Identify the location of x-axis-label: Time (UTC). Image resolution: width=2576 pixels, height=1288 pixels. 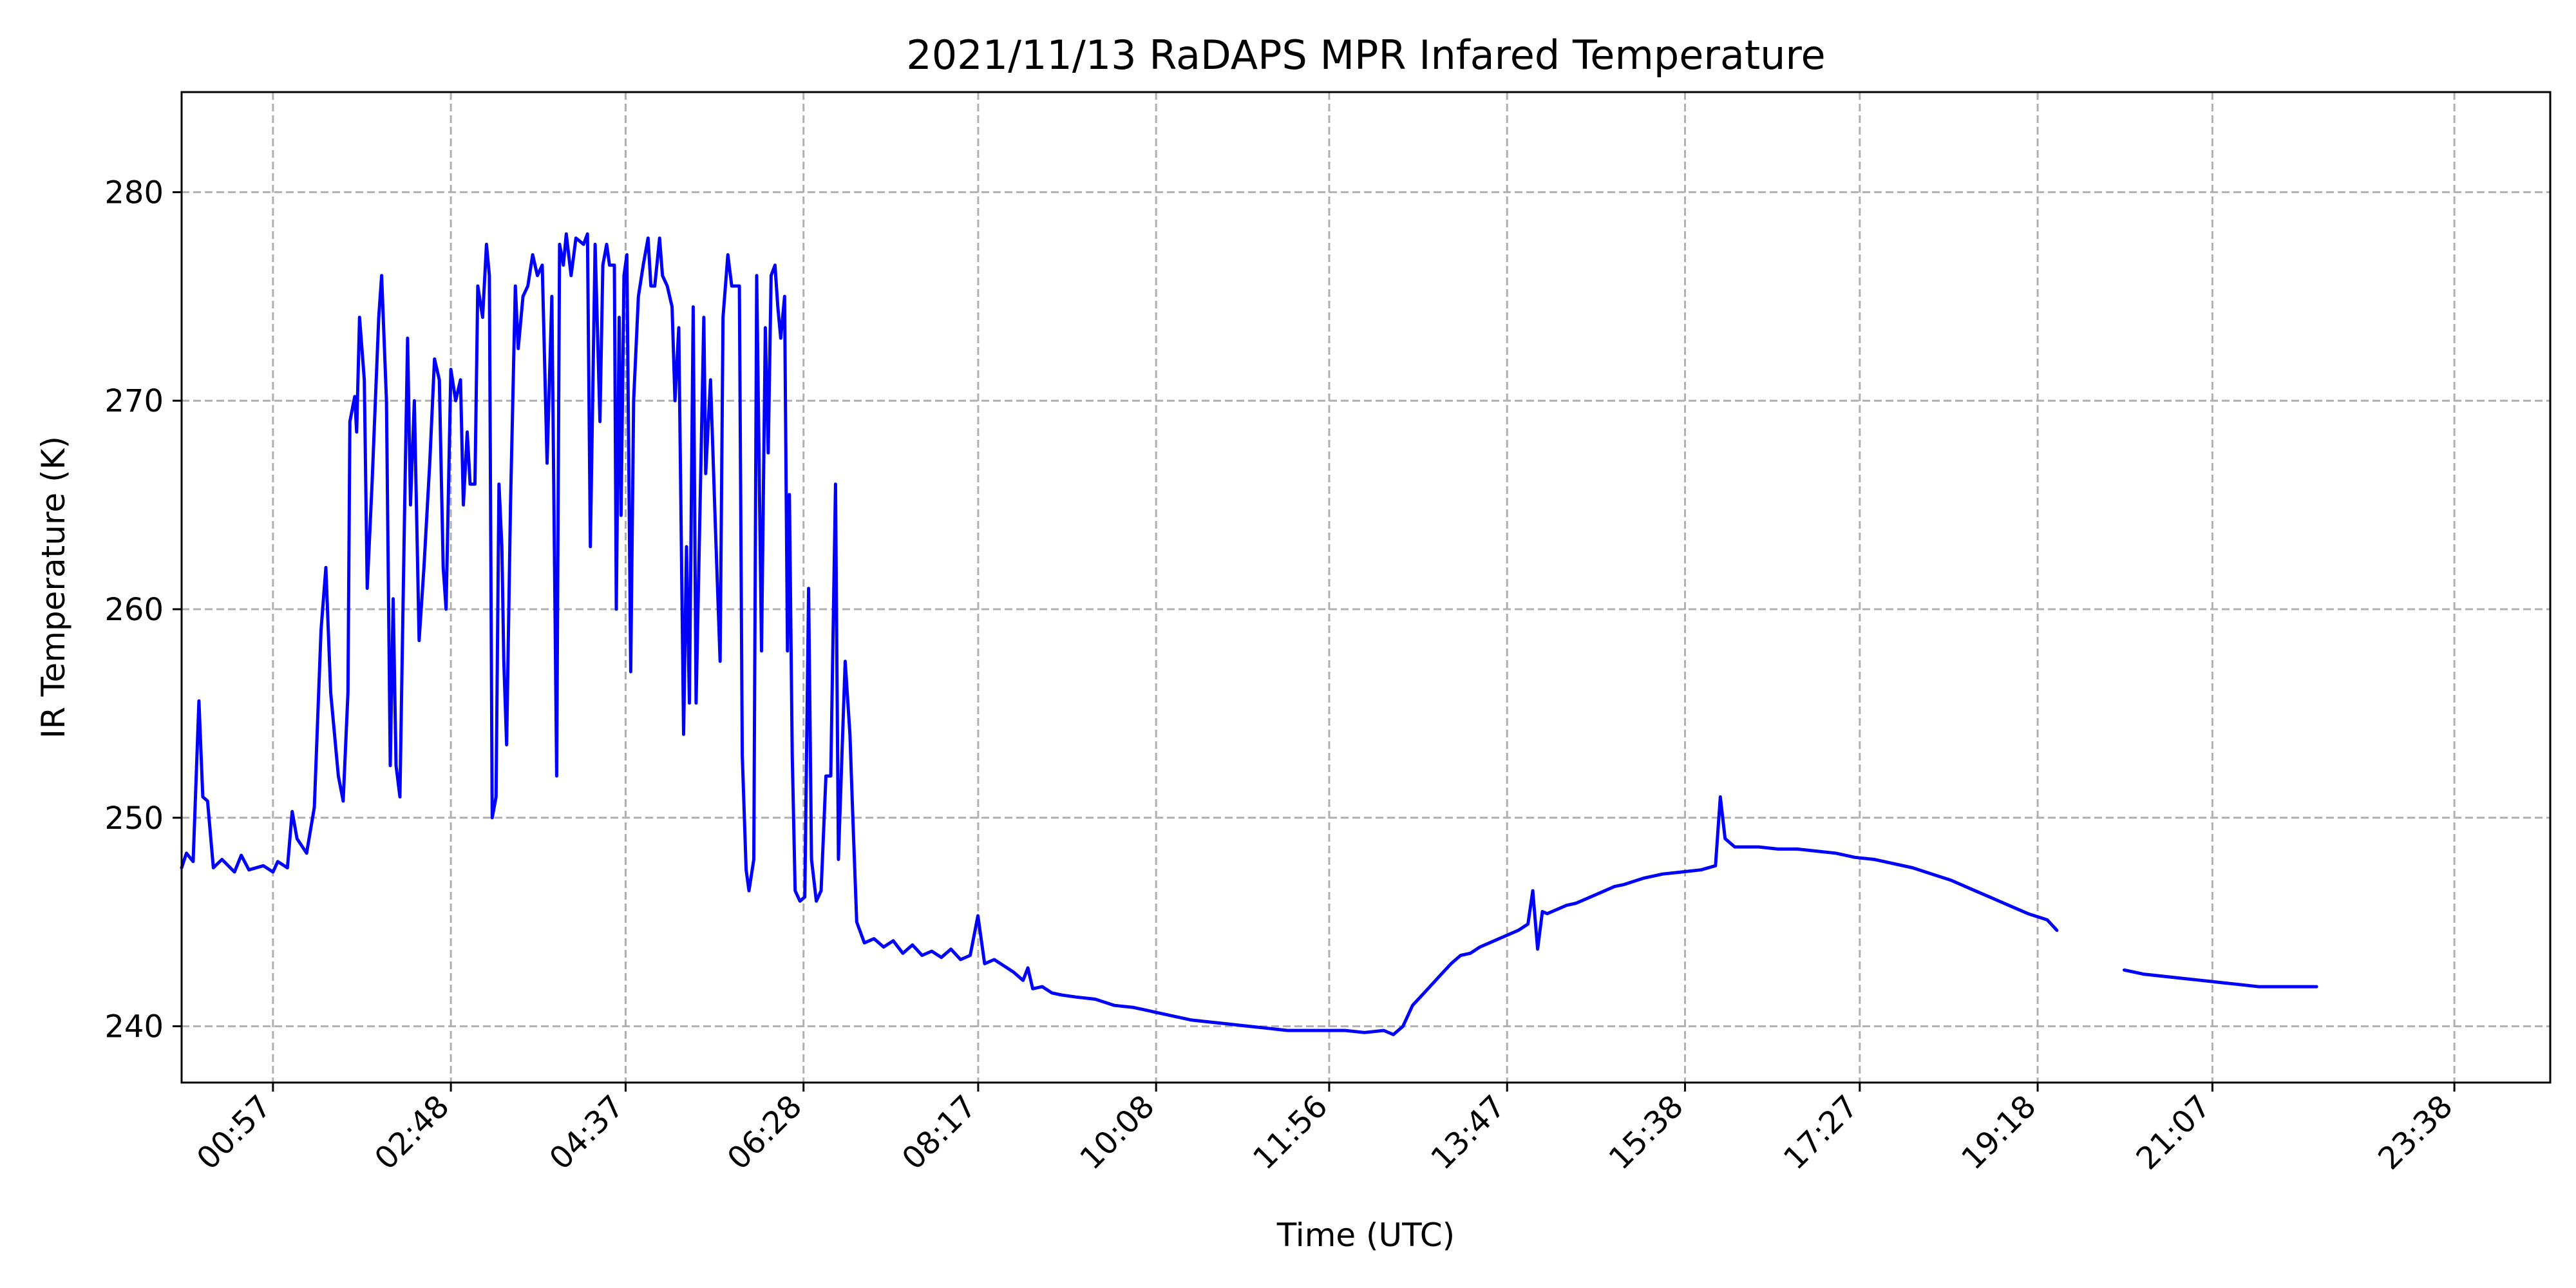
(1366, 1235).